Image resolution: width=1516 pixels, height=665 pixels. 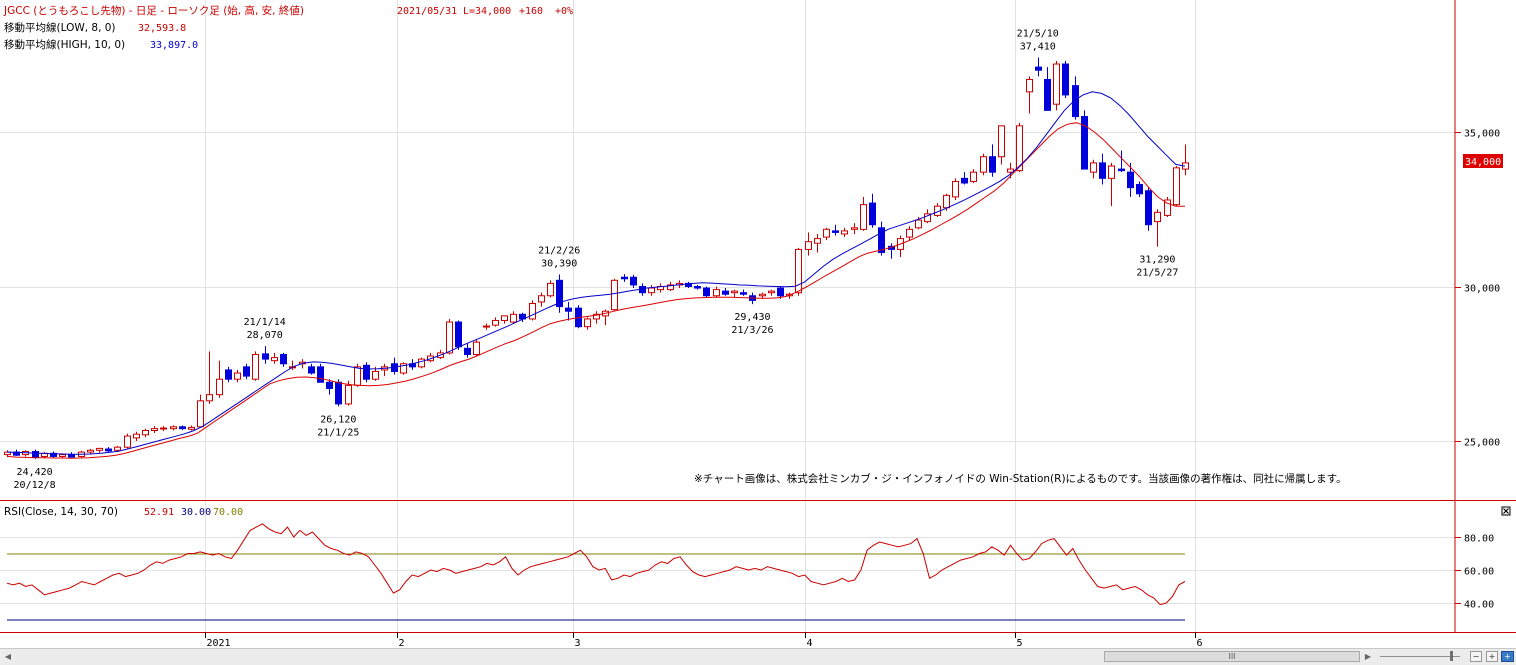 I want to click on ma-high-legend-label: 移動平均線(HIGH, 10, 0), so click(x=64, y=44).